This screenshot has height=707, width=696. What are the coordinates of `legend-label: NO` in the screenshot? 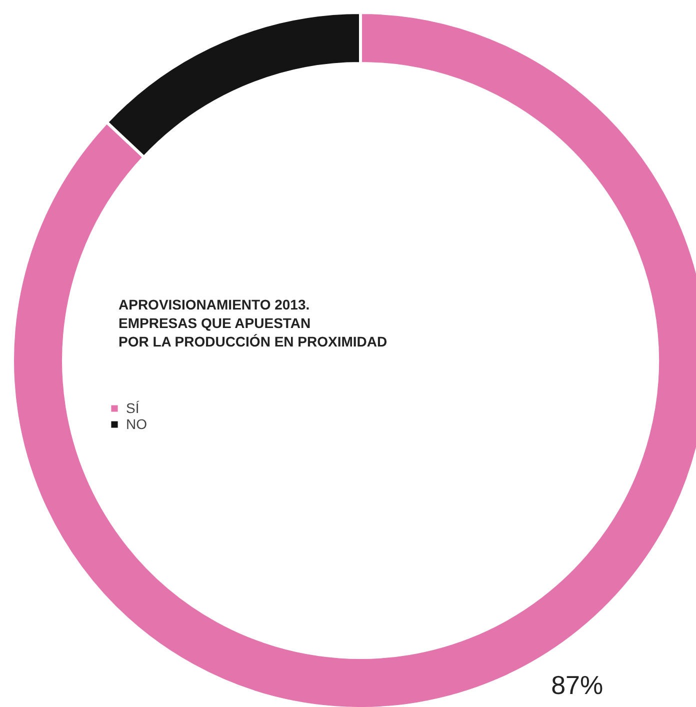 It's located at (136, 424).